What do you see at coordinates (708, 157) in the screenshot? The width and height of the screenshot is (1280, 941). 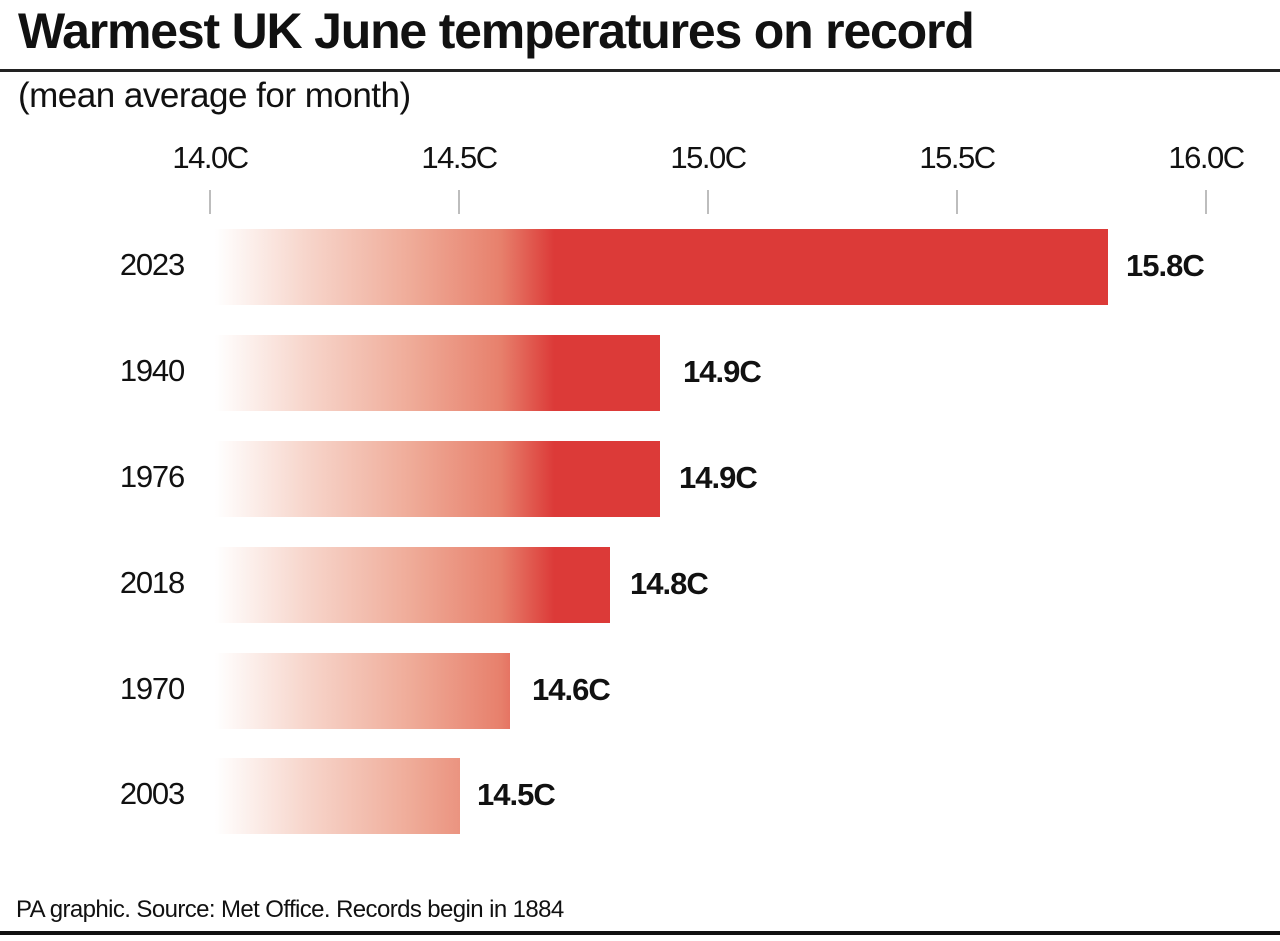 I see `tick-label-15-0: 15.0C` at bounding box center [708, 157].